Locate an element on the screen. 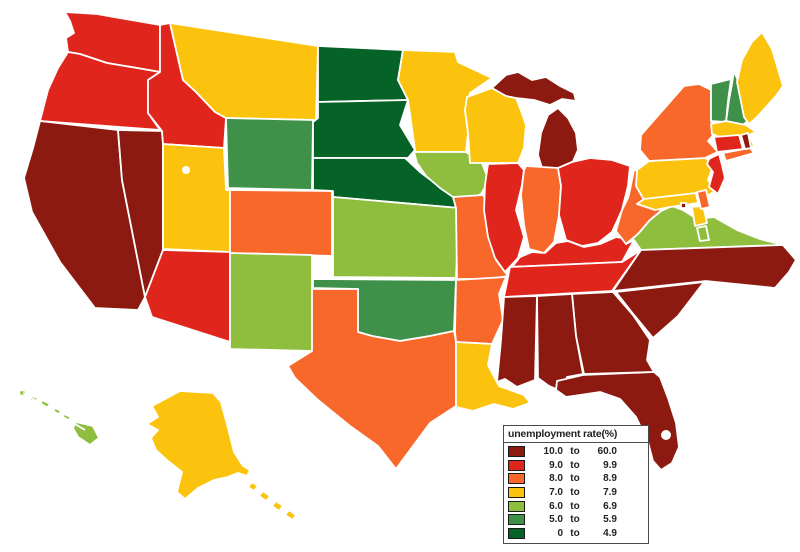 This screenshot has height=552, width=800. state-nc is located at coordinates (704, 268).